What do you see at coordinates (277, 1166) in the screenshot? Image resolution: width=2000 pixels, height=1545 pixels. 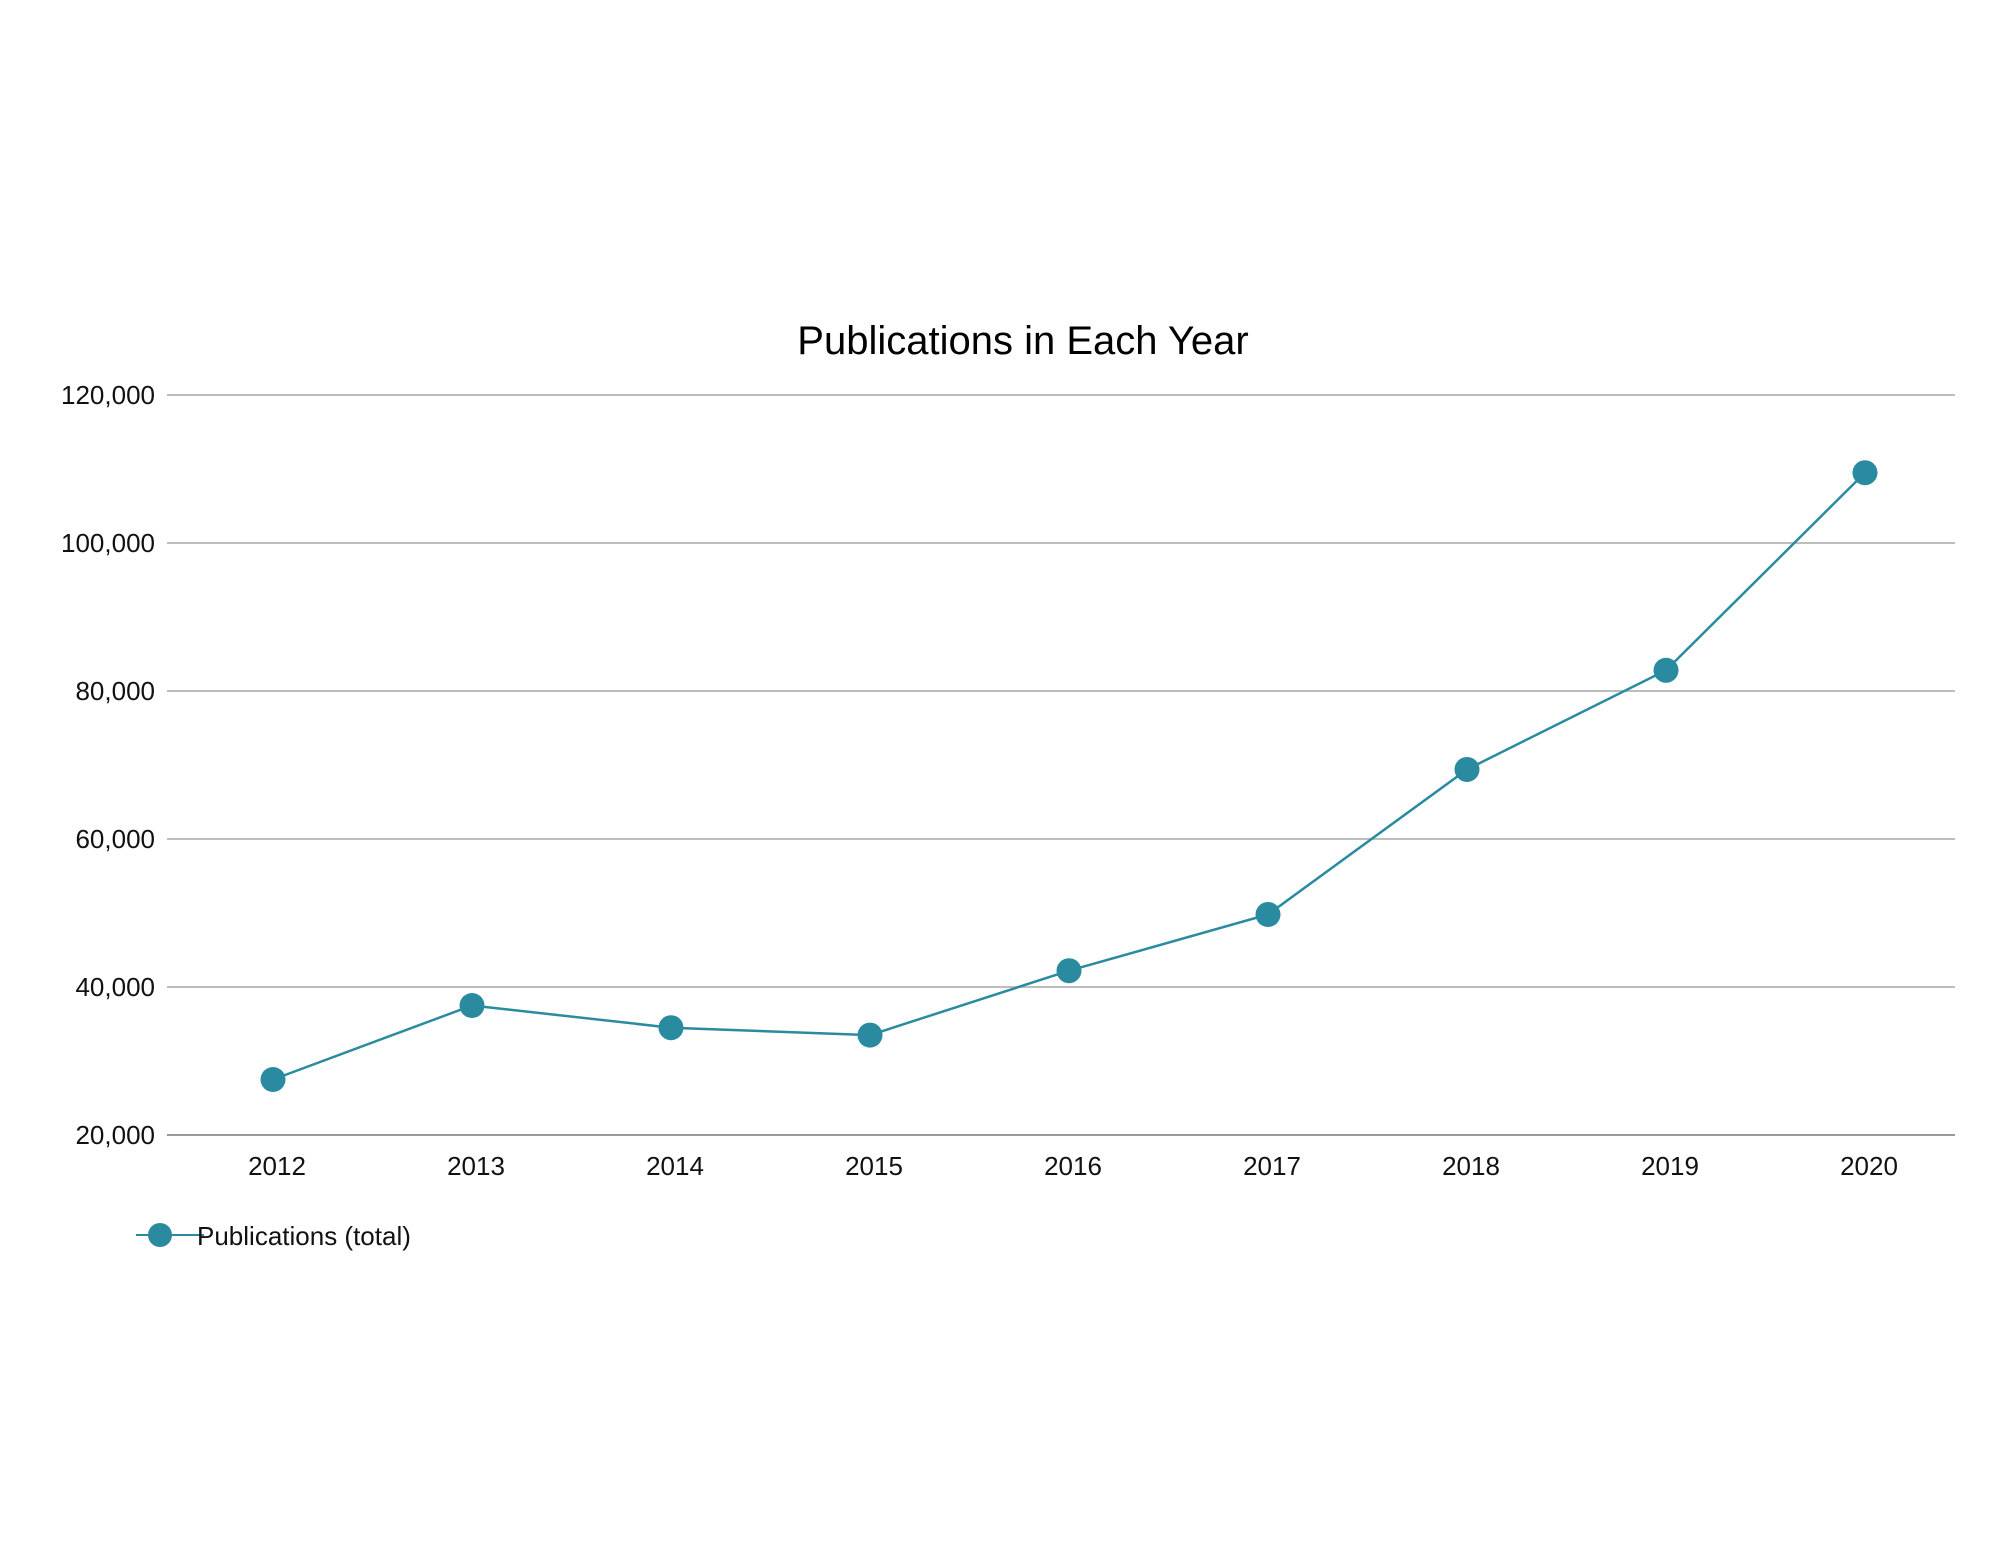 I see `x-tick-label: 2012` at bounding box center [277, 1166].